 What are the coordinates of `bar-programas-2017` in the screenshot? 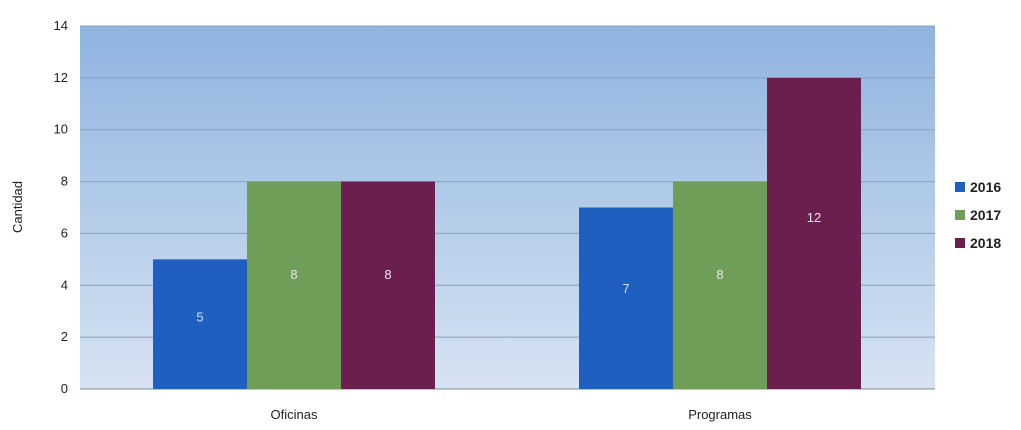 It's located at (720, 285).